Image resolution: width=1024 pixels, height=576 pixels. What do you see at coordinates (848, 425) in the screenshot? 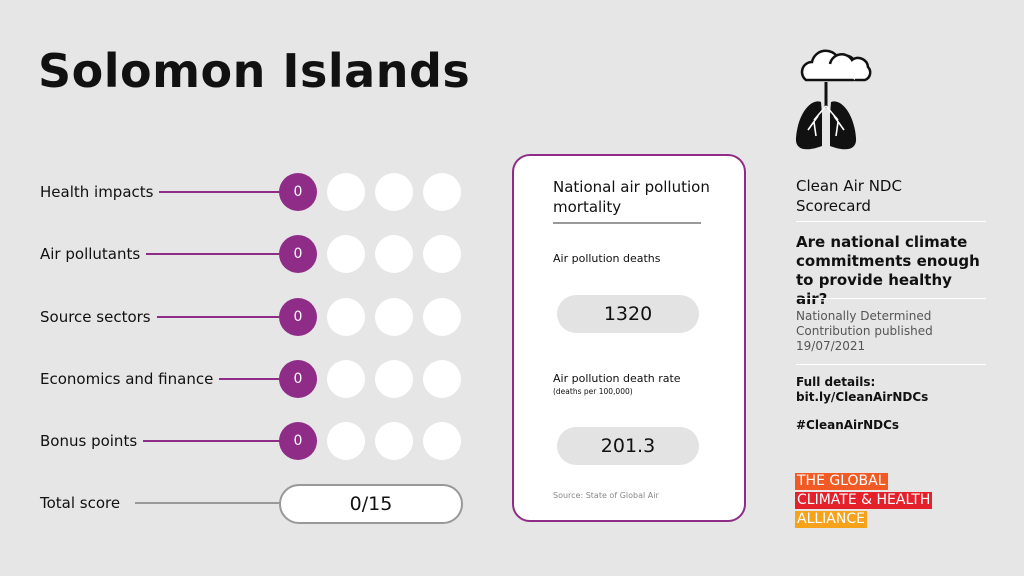
I see `hashtag: #CleanAirNDCs` at bounding box center [848, 425].